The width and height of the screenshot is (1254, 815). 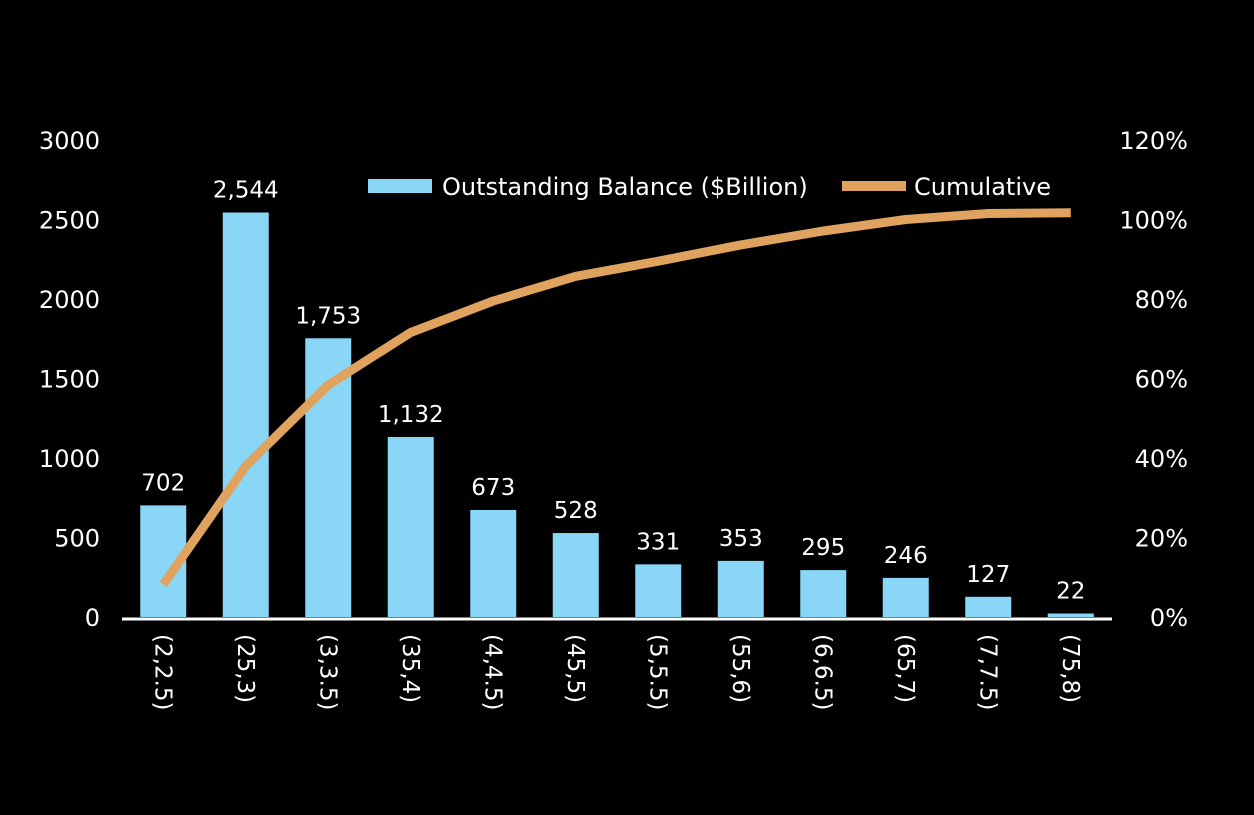 I want to click on y-tick-label: 500, so click(x=77, y=539).